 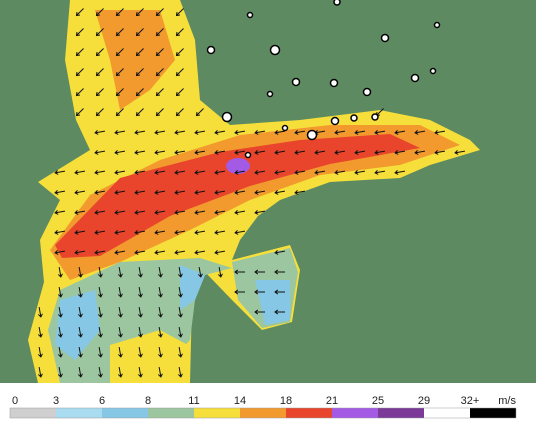 I want to click on legend-label: 11, so click(x=193, y=401).